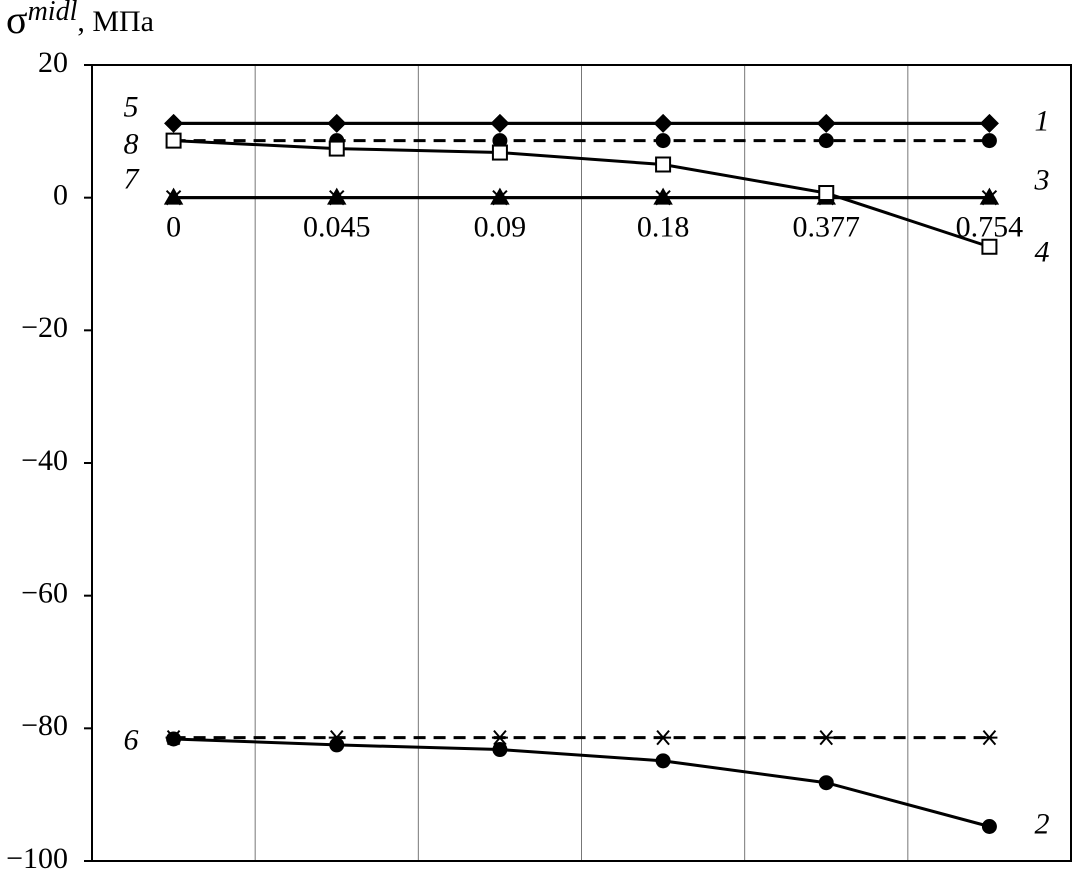 The height and width of the screenshot is (878, 1075). Describe the element at coordinates (1042, 180) in the screenshot. I see `legend-label: 3` at that location.